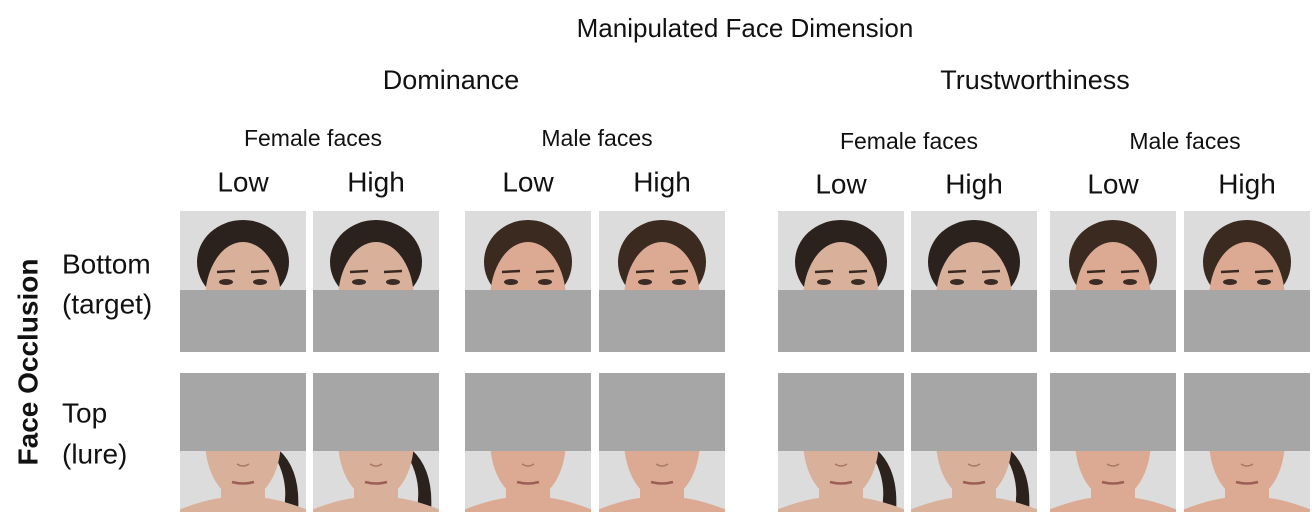 This screenshot has width=1312, height=512. What do you see at coordinates (27, 362) in the screenshot?
I see `y-label: Face Occlusion` at bounding box center [27, 362].